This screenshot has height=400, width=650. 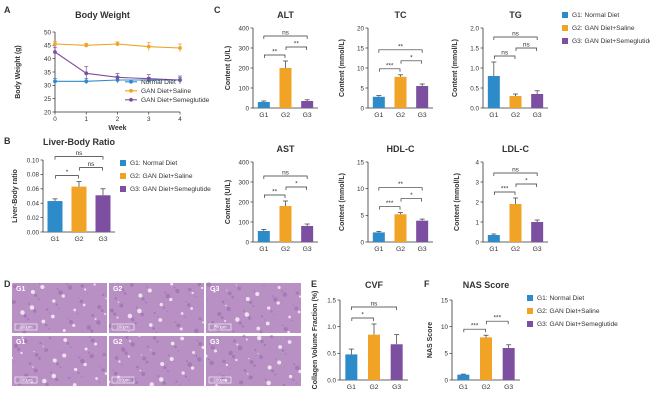 What do you see at coordinates (15, 196) in the screenshot?
I see `y-axis-label: Liver-Body ratio` at bounding box center [15, 196].